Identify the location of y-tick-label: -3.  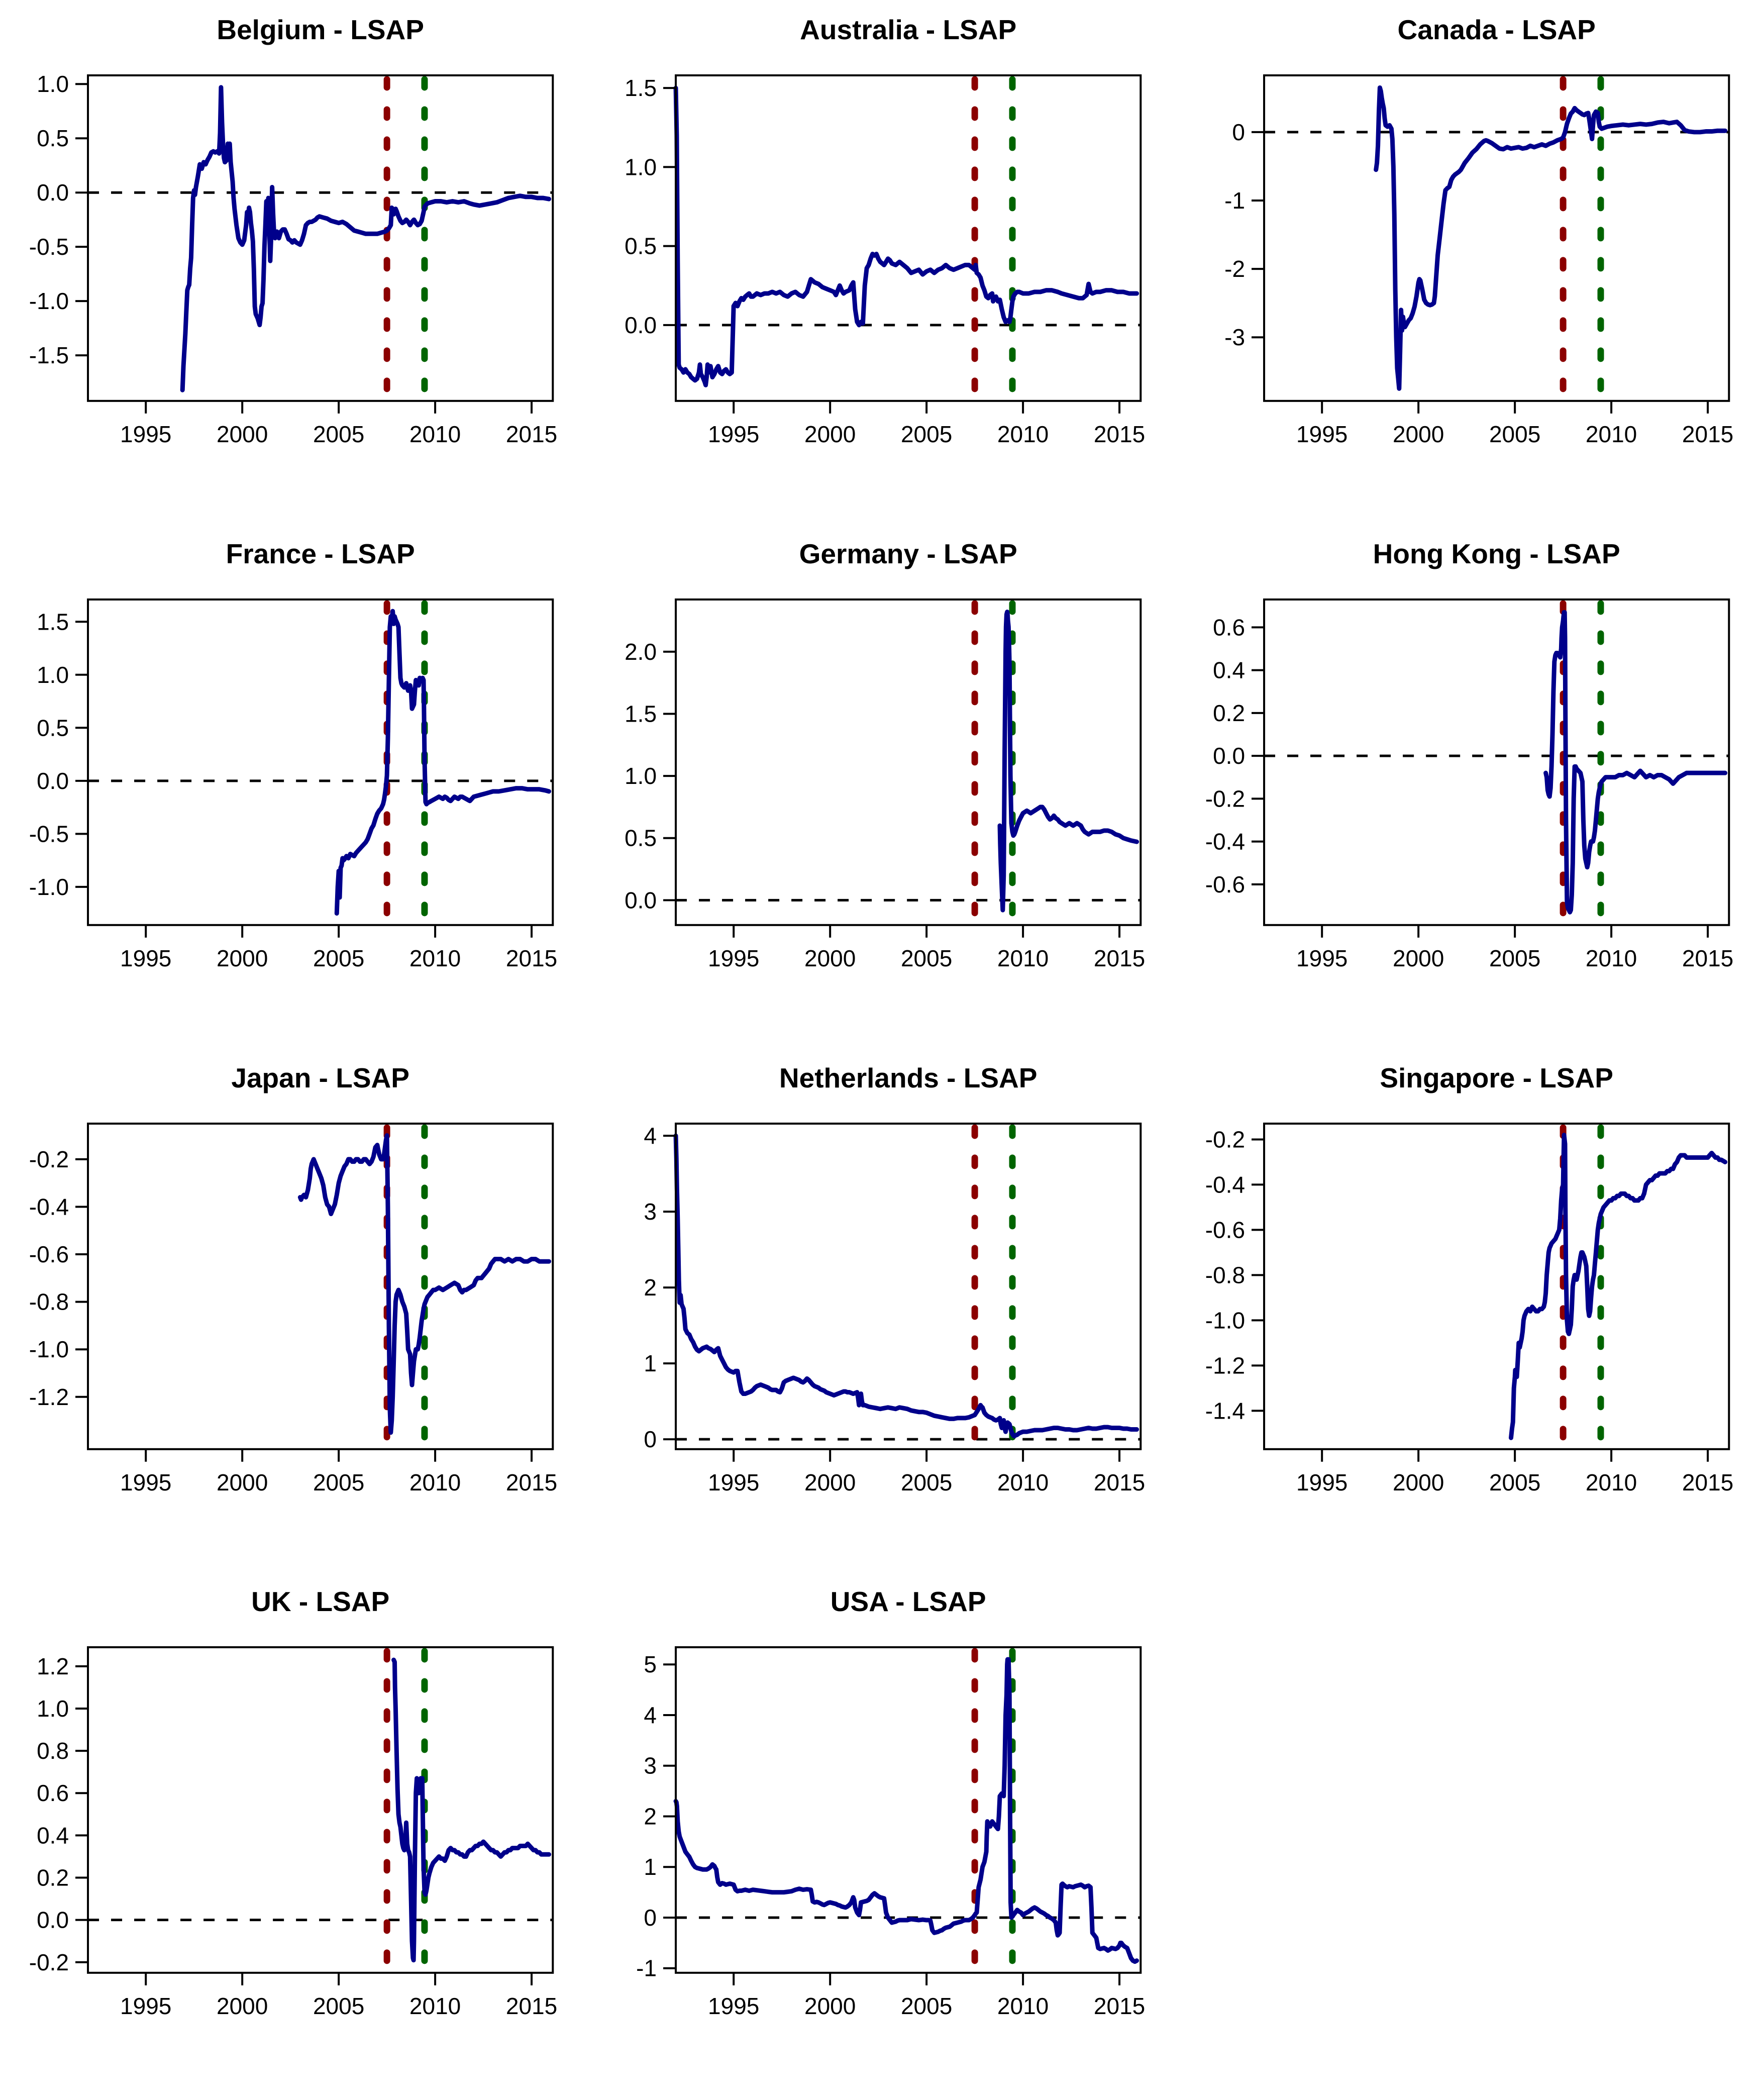
(1234, 337).